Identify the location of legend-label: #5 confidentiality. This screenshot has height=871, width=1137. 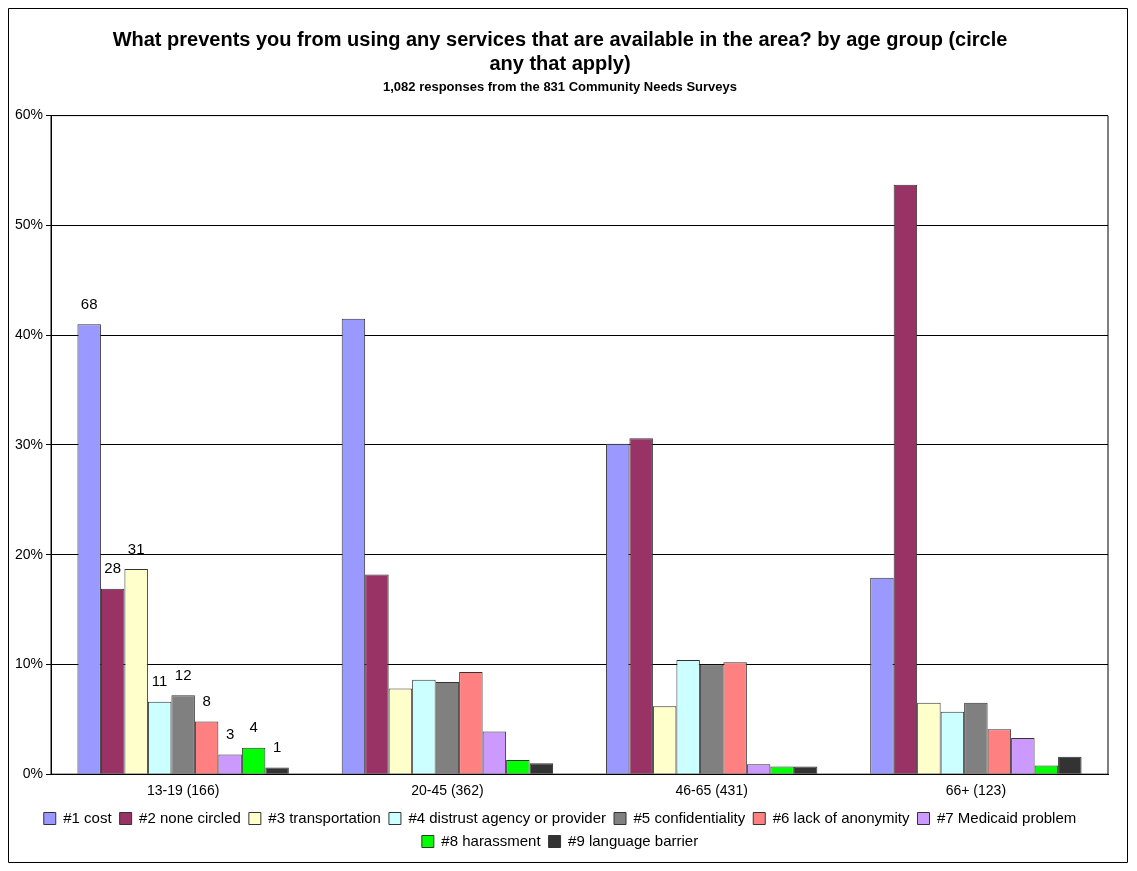
(689, 817).